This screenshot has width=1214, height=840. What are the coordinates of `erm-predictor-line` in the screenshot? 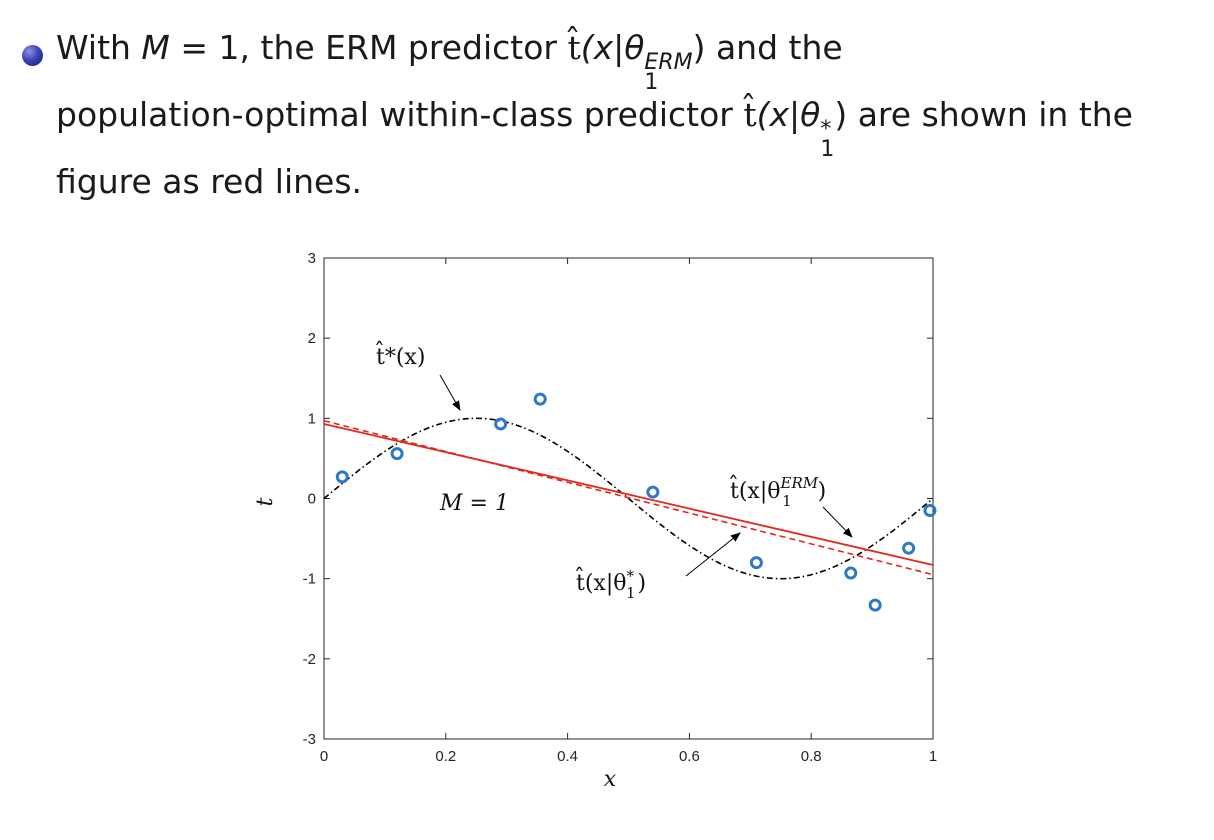 It's located at (628, 494).